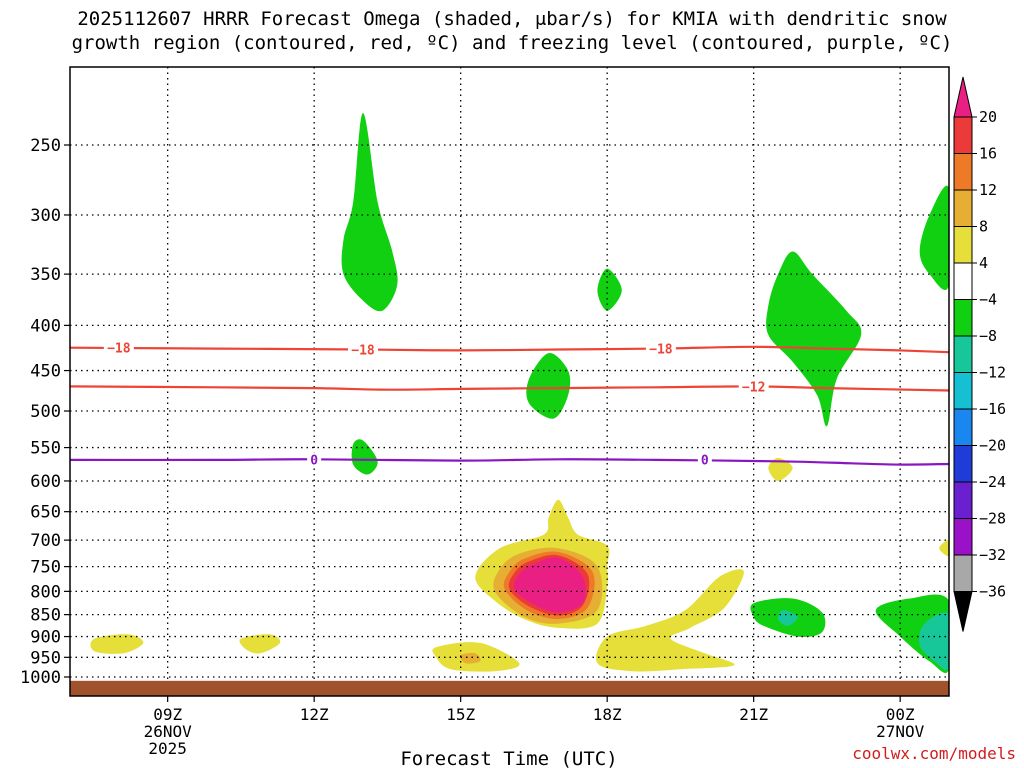  What do you see at coordinates (45, 216) in the screenshot?
I see `y-tick-label-300: 300` at bounding box center [45, 216].